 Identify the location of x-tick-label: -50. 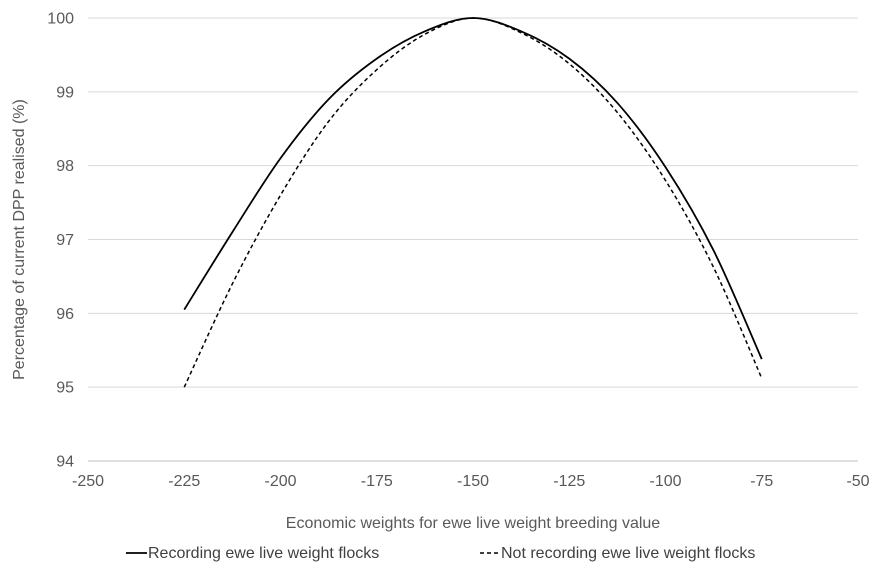
(857, 481).